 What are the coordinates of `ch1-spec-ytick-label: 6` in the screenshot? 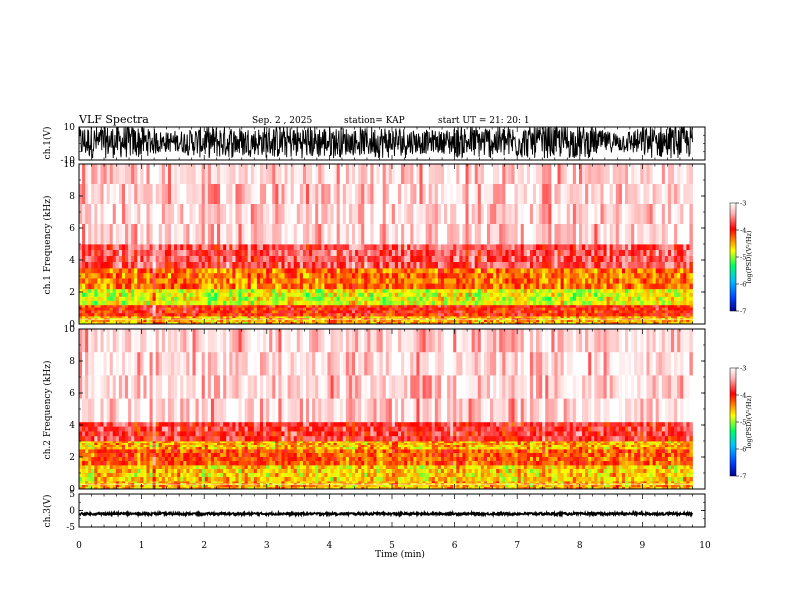 It's located at (72, 229).